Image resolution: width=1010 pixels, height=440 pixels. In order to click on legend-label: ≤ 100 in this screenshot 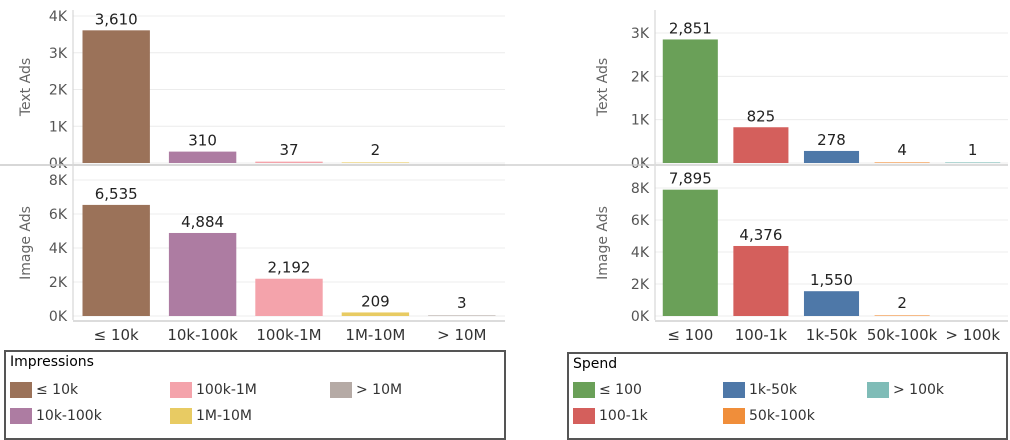, I will do `click(620, 390)`.